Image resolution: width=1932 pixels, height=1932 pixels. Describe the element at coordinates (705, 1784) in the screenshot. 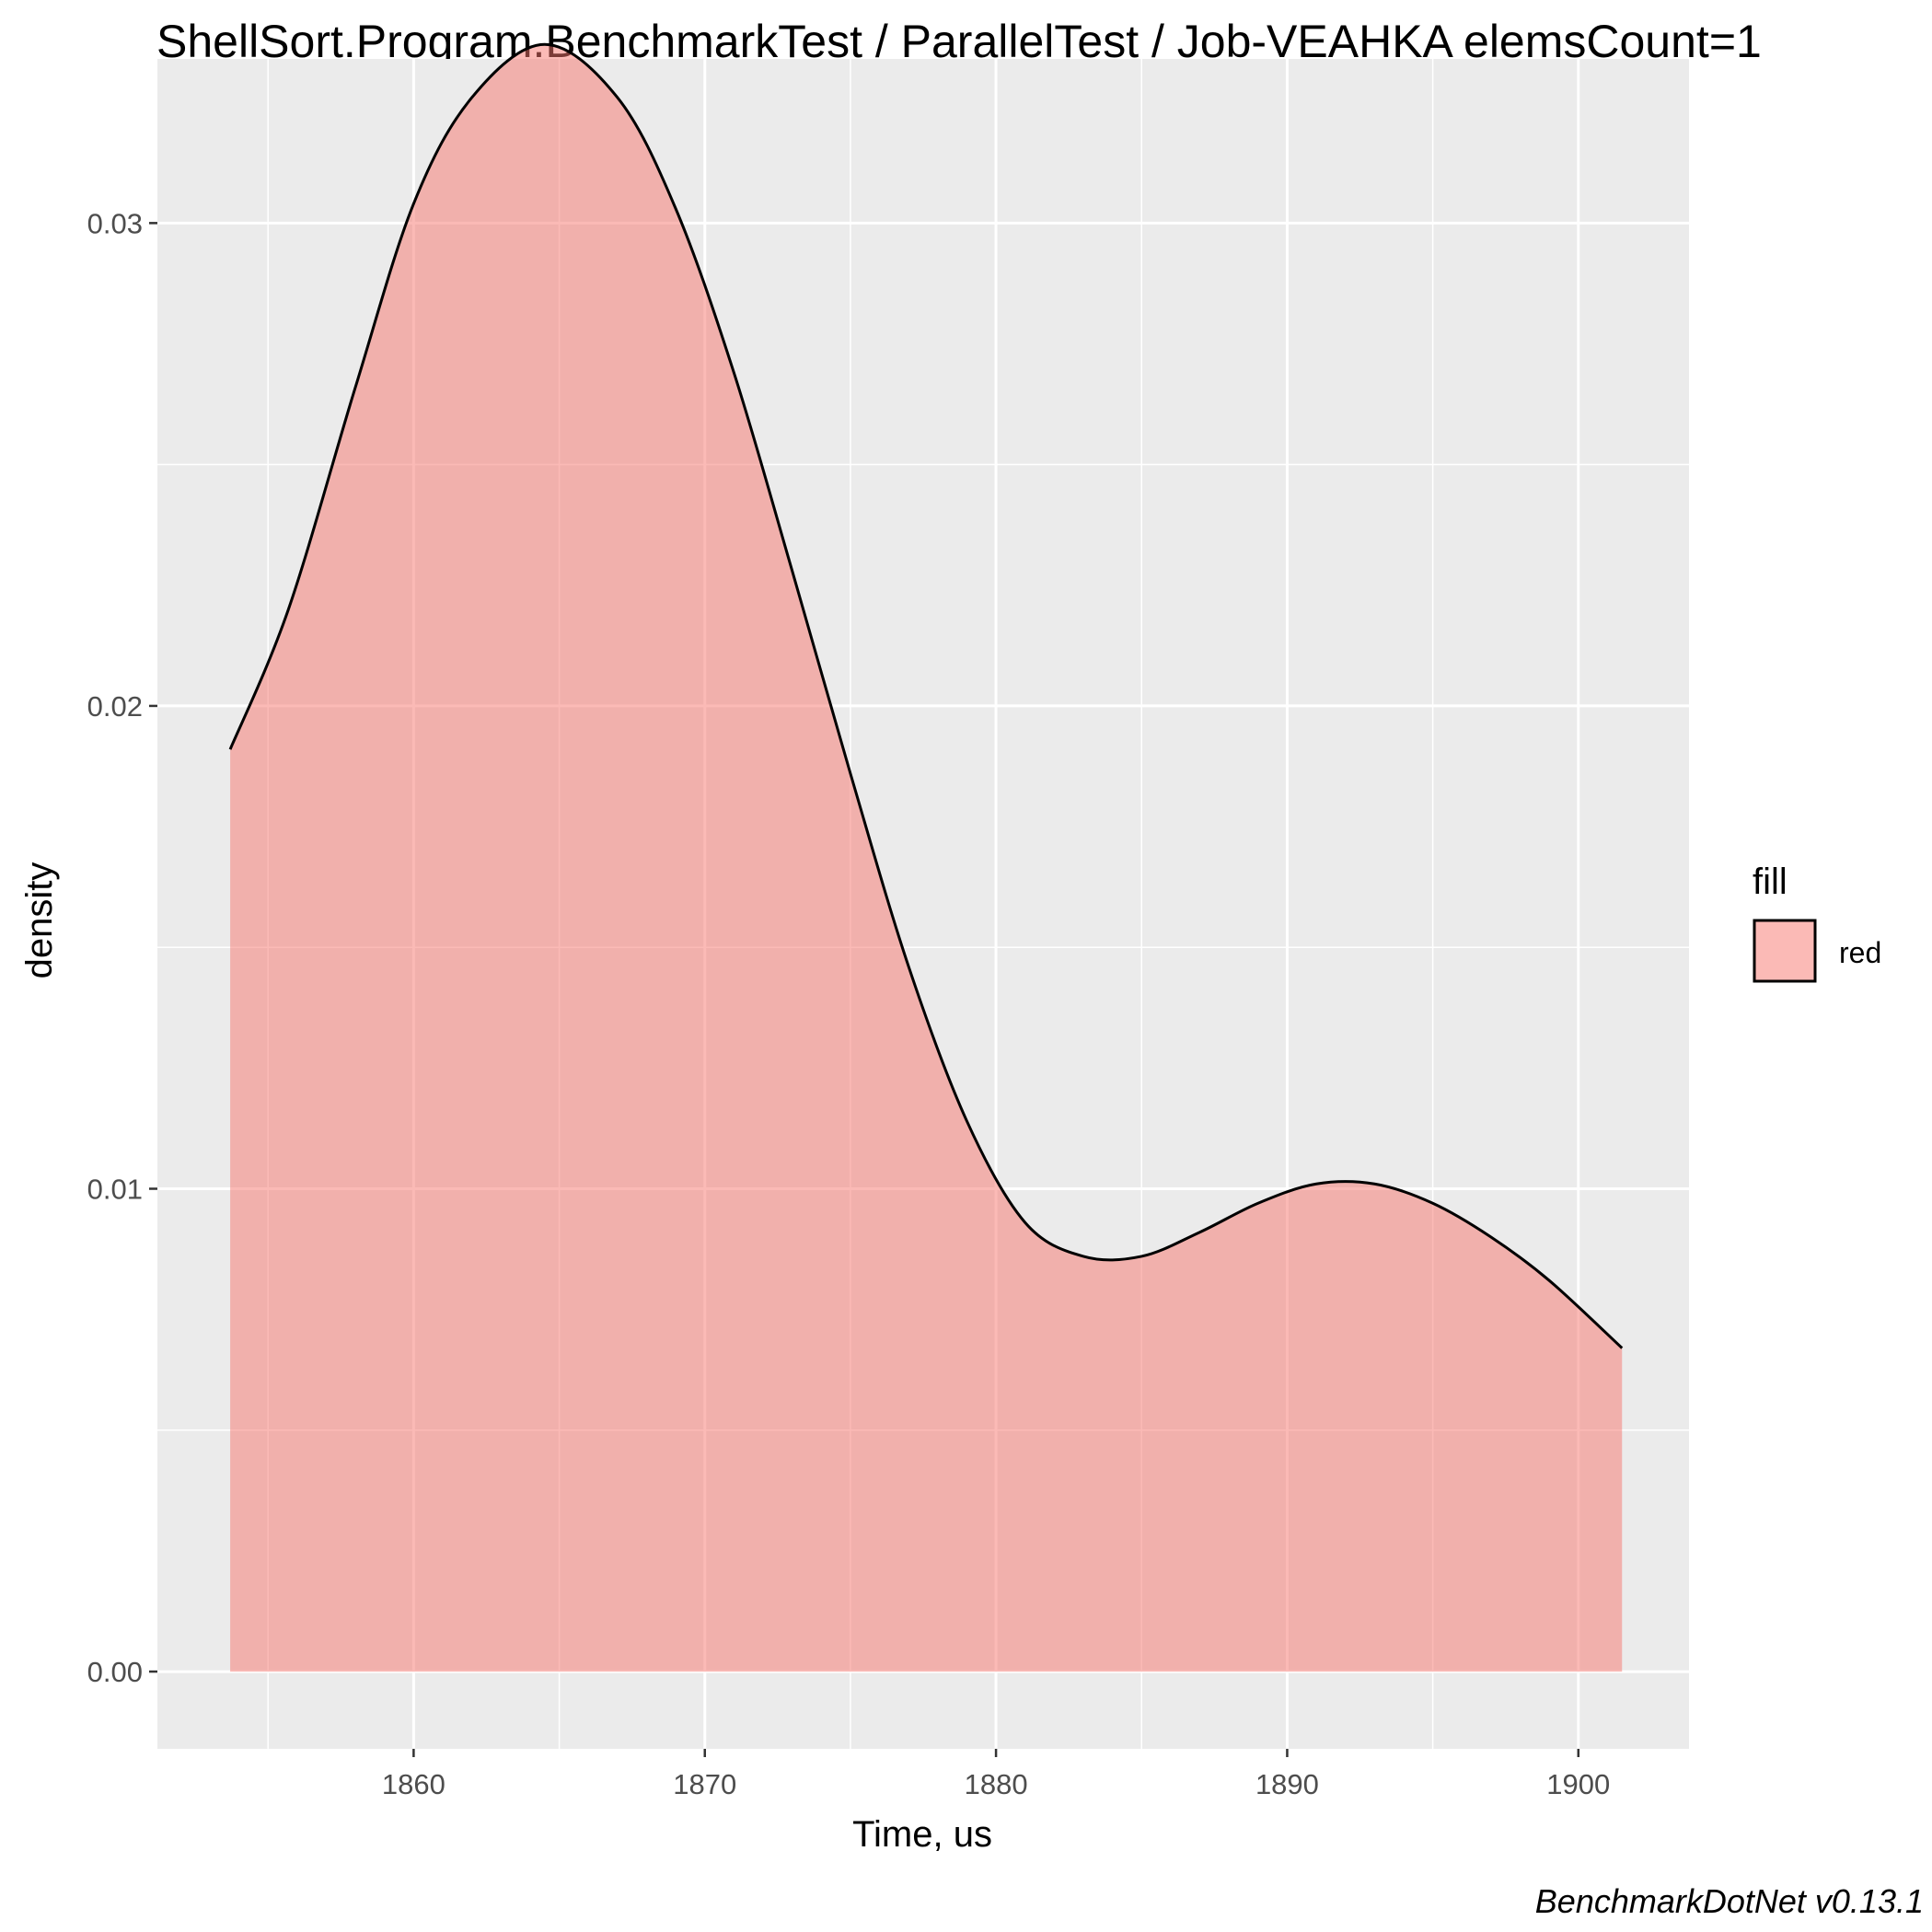

I see `x-tick-label: 1870` at that location.